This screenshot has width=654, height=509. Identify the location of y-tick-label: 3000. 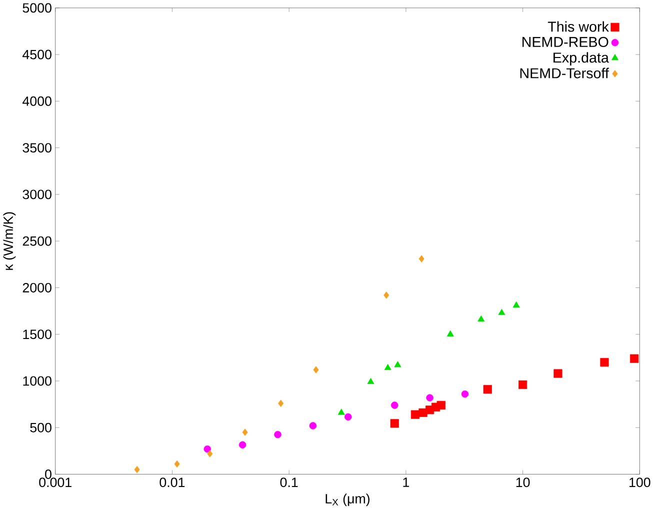
(37, 195).